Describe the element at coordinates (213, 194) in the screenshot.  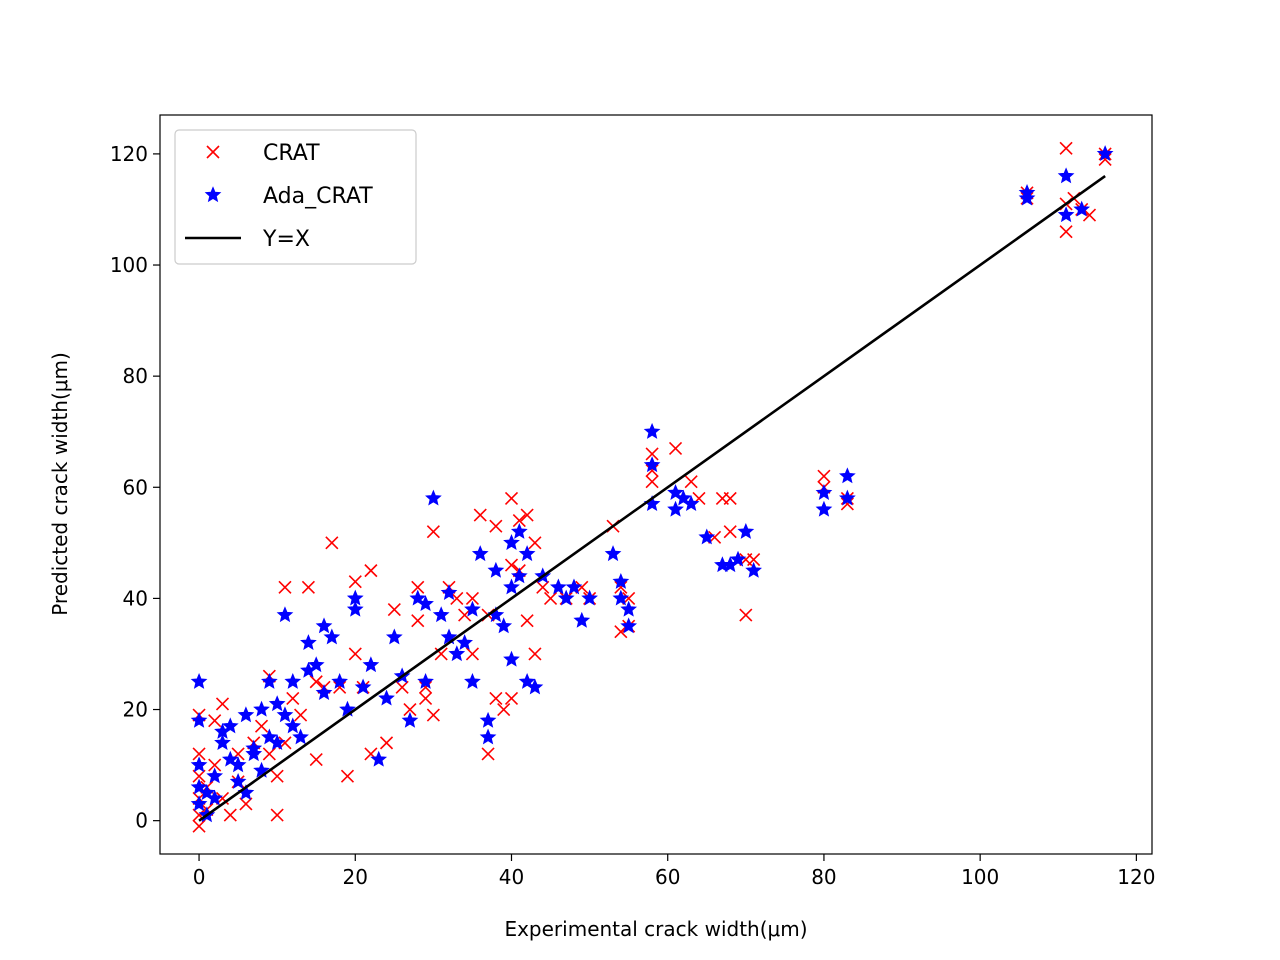
I see `legend-swatch-star-marker` at that location.